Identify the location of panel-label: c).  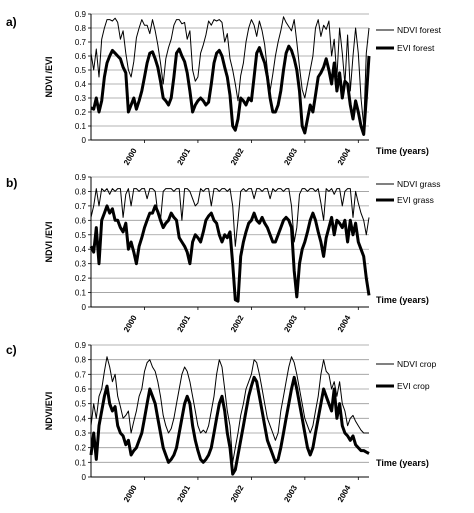
(11, 350).